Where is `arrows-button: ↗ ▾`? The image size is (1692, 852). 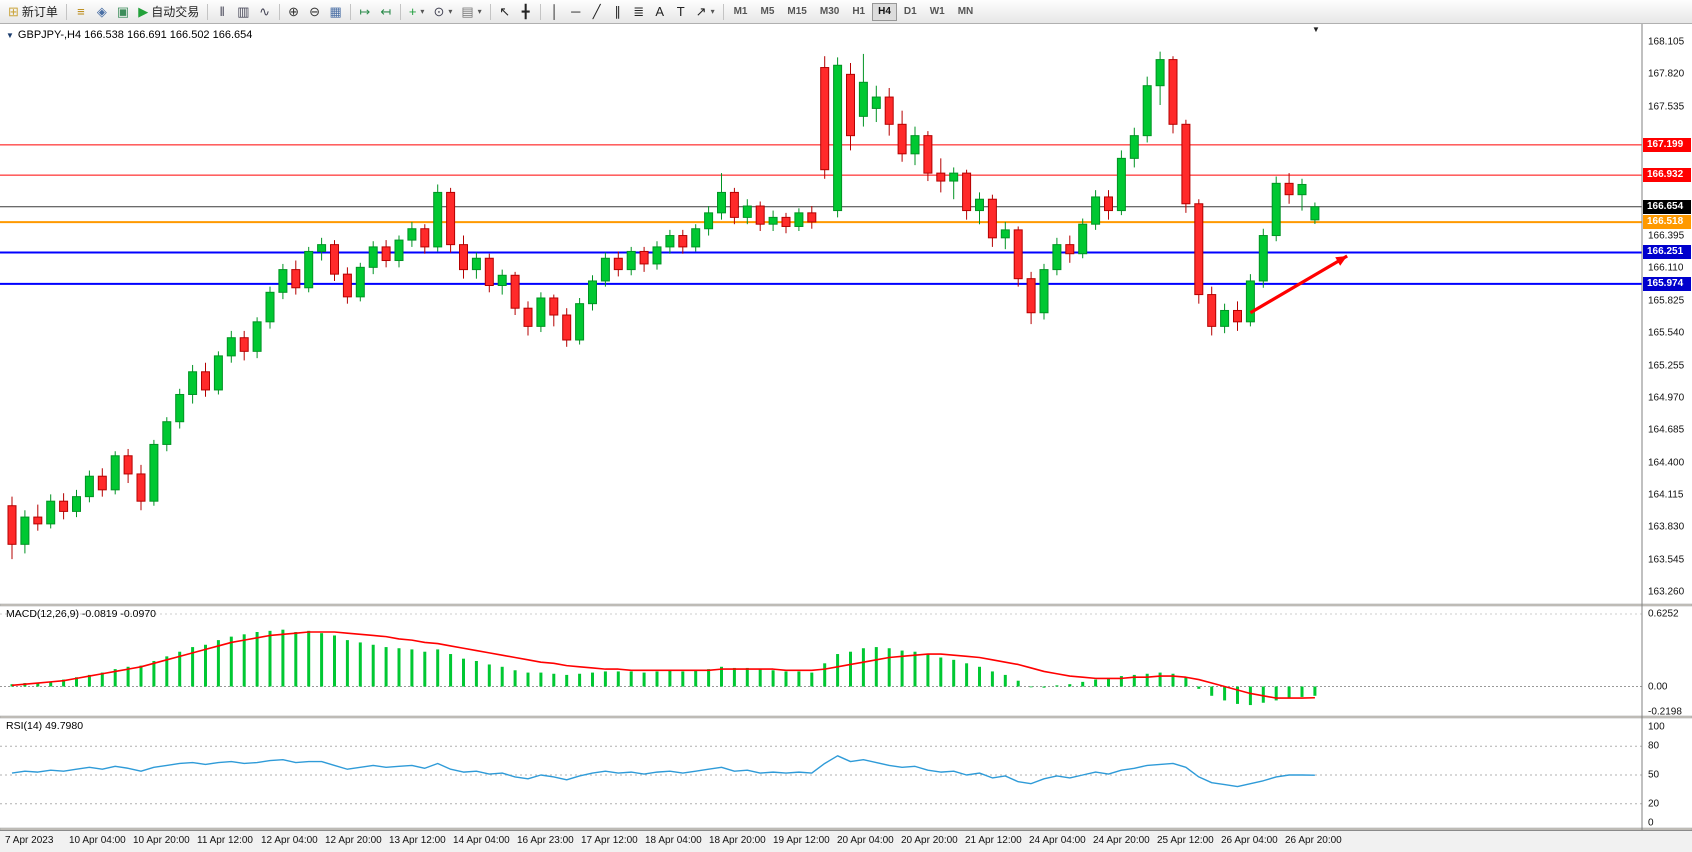
arrows-button: ↗ ▾ is located at coordinates (705, 12).